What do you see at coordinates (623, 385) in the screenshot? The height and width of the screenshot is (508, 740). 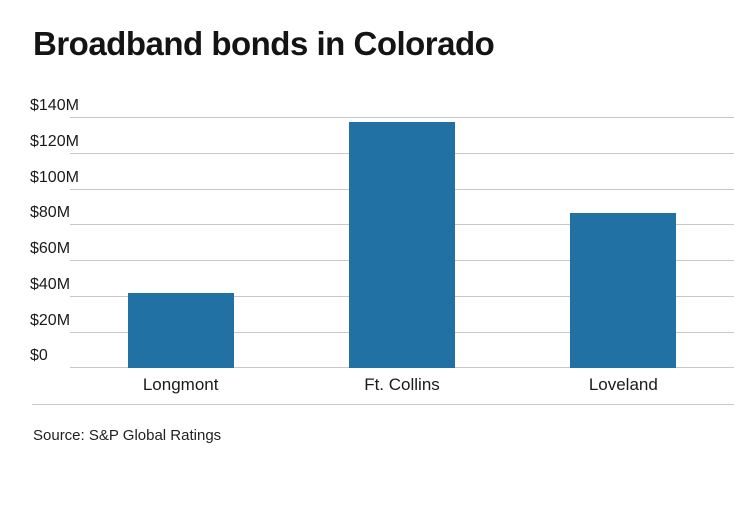 I see `x-tick-label-loveland: Loveland` at bounding box center [623, 385].